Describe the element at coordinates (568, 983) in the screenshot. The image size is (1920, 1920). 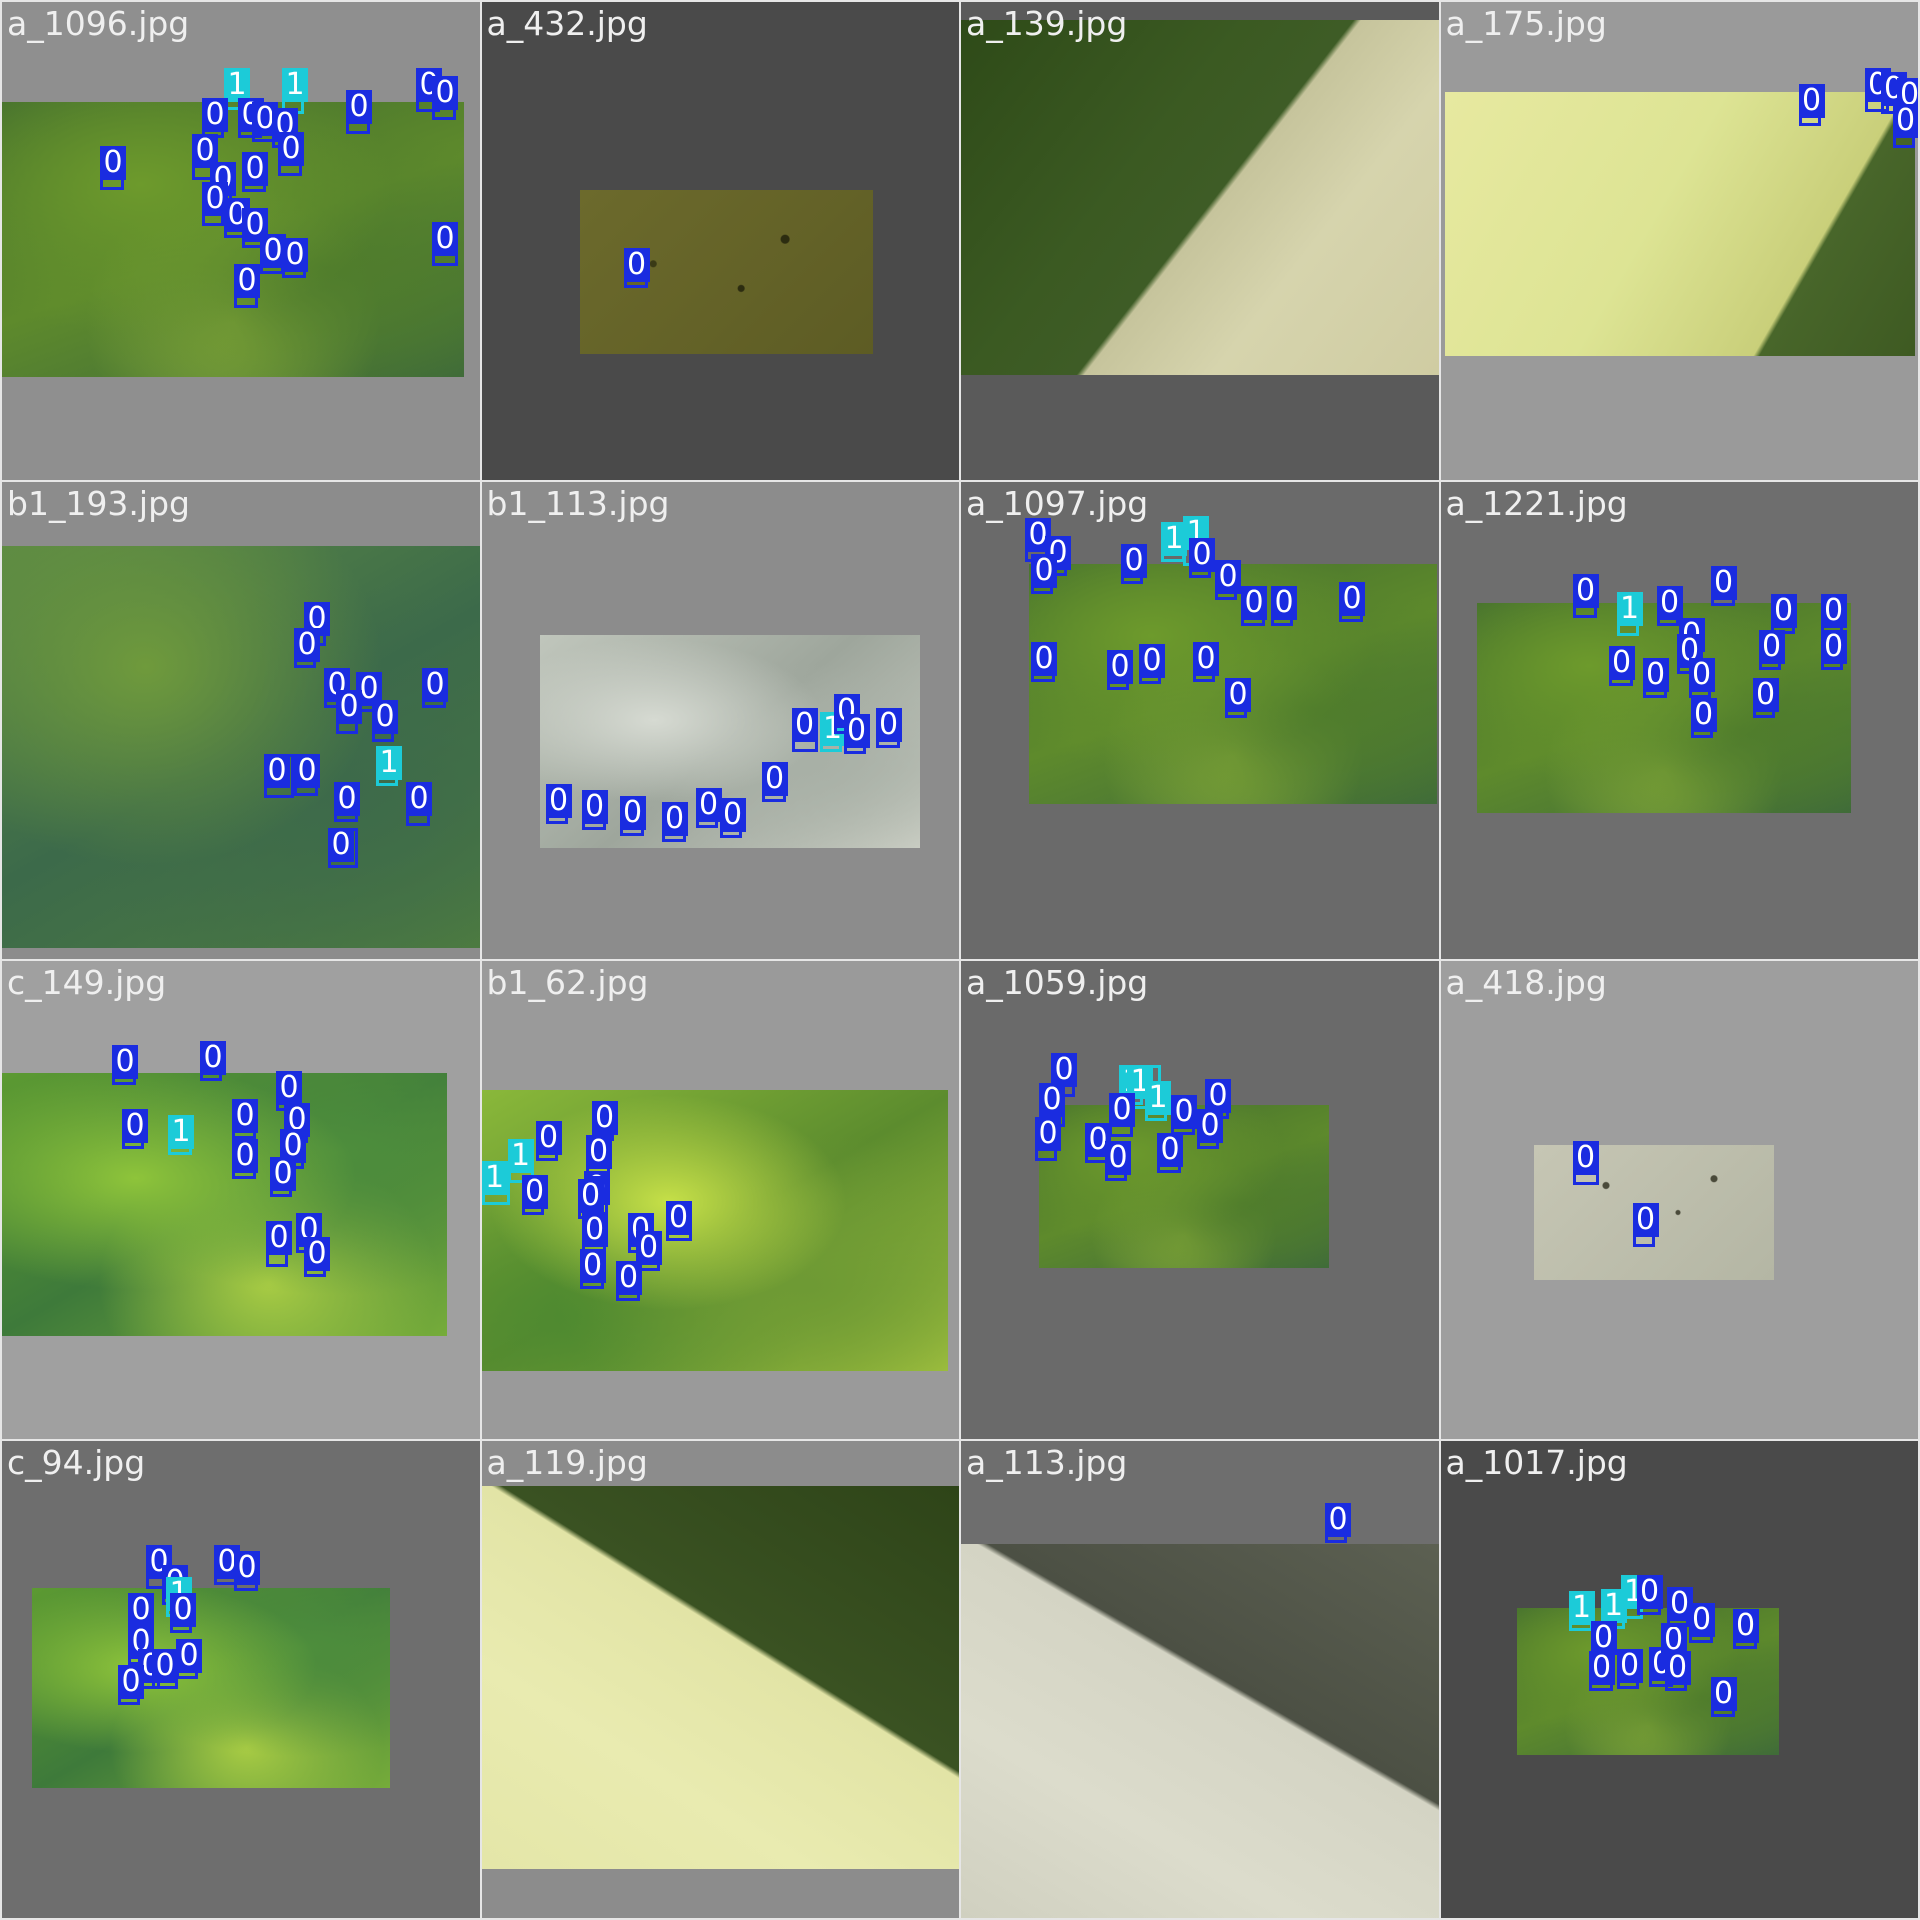
I see `tile-filename: b1_62.jpg` at that location.